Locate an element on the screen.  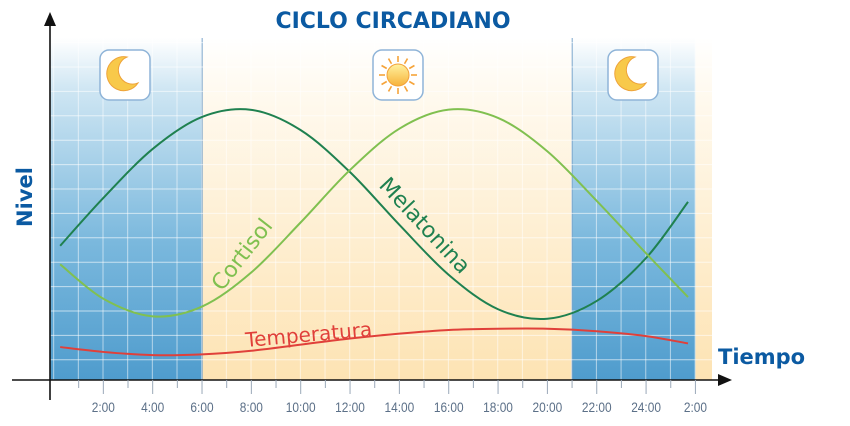
x-tick-label: 6:00 is located at coordinates (201, 407).